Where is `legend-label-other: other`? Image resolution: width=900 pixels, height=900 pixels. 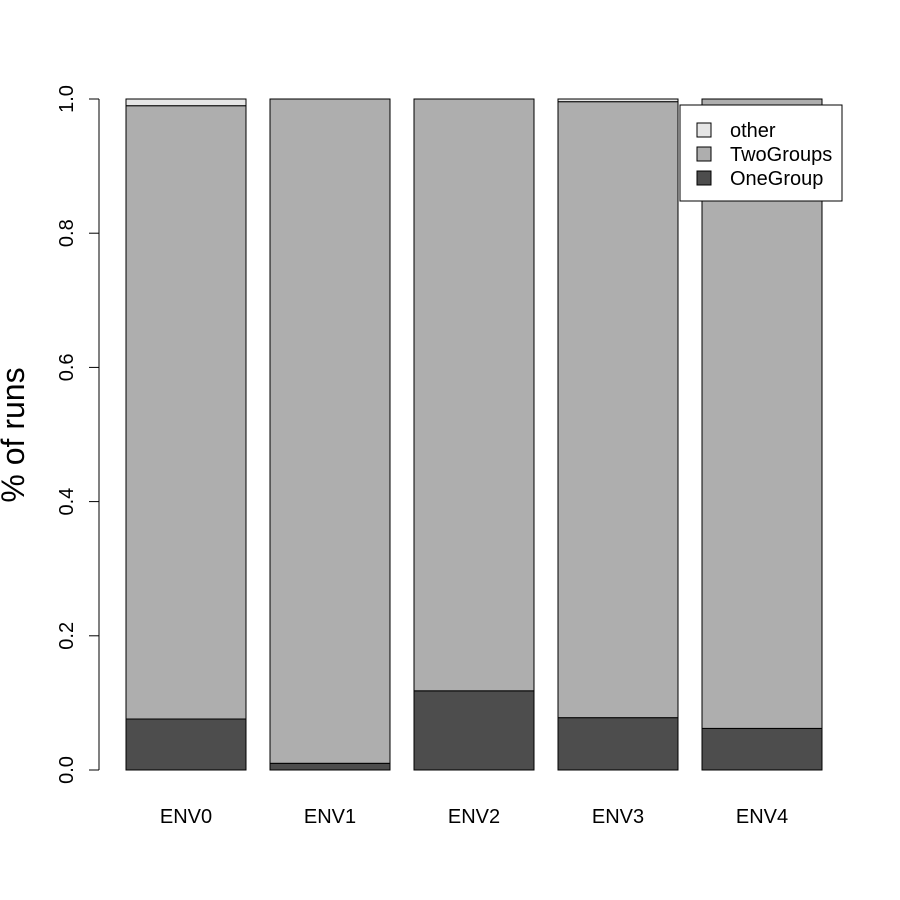 legend-label-other: other is located at coordinates (753, 131).